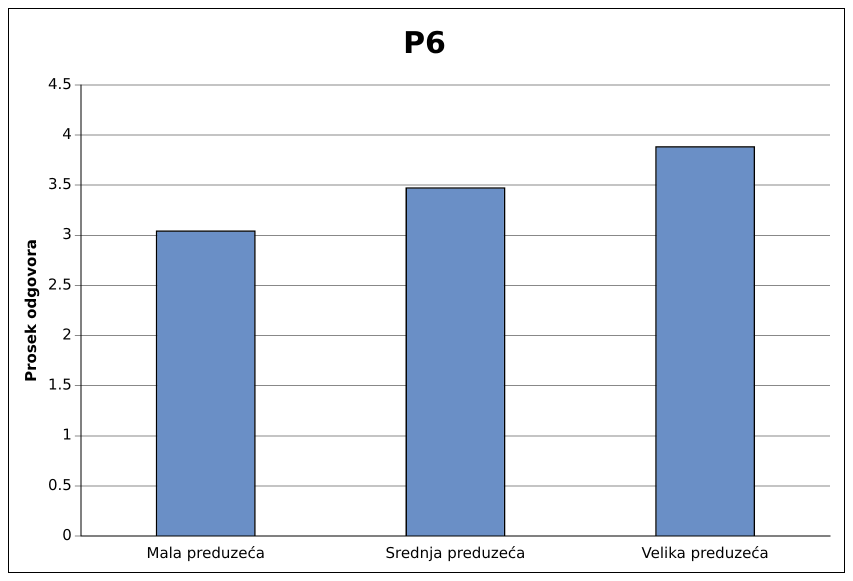  Describe the element at coordinates (67, 234) in the screenshot. I see `y-tick-label: 3` at that location.